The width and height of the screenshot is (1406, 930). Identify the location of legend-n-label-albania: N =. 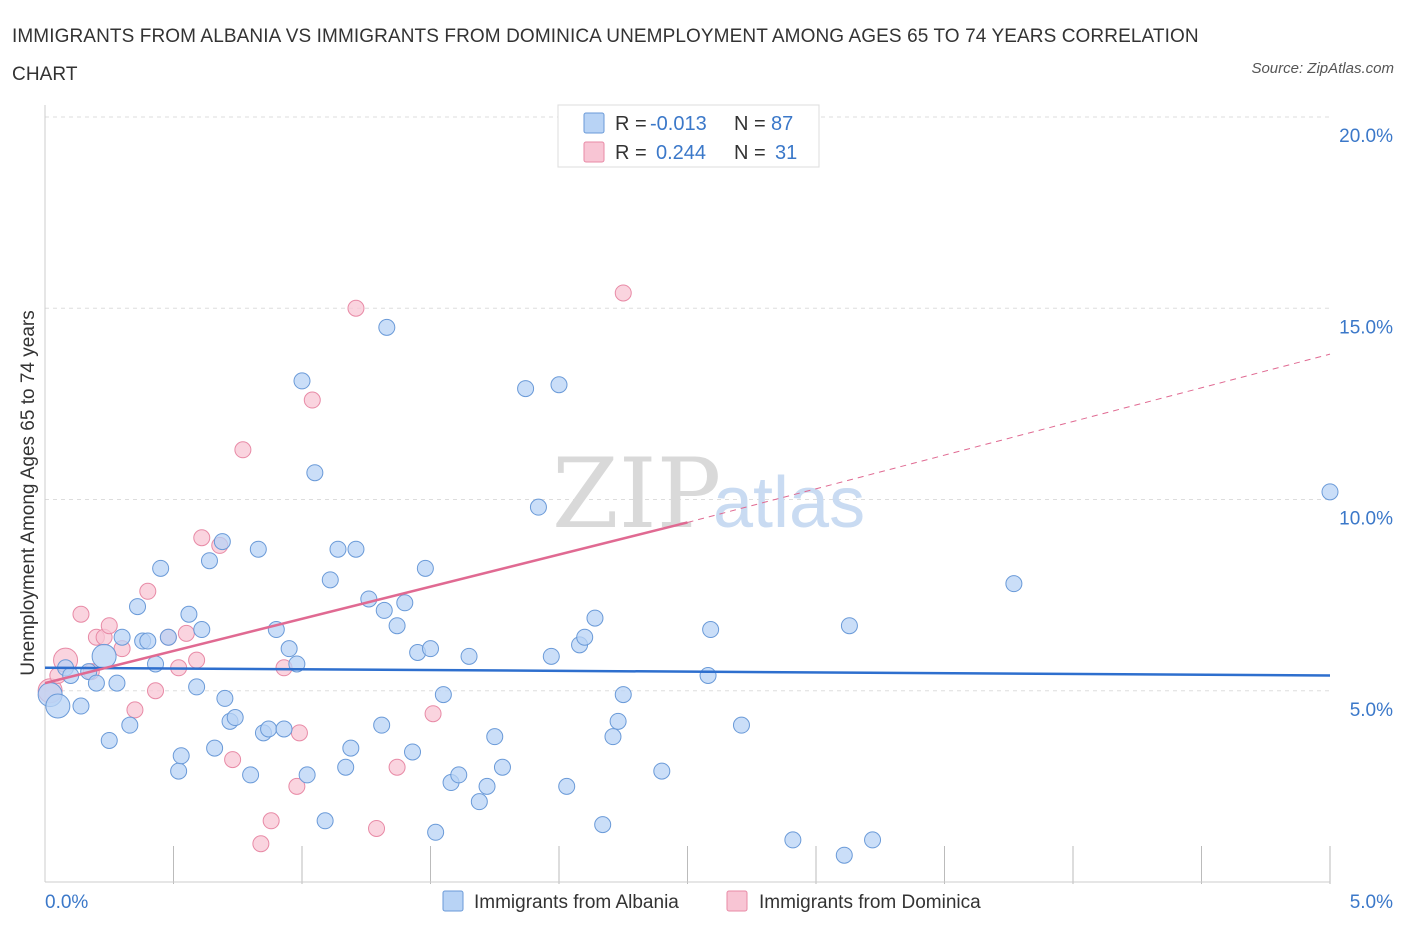
(750, 124).